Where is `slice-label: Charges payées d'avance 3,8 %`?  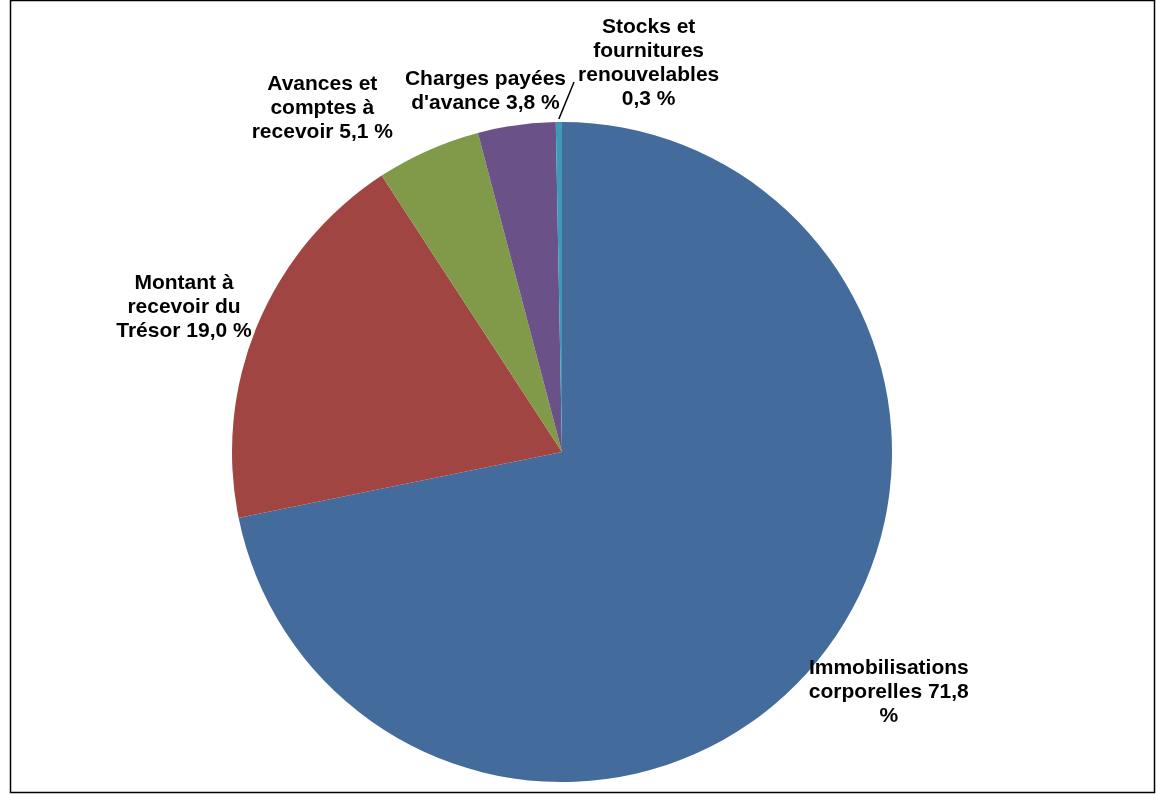 slice-label: Charges payées d'avance 3,8 % is located at coordinates (485, 89).